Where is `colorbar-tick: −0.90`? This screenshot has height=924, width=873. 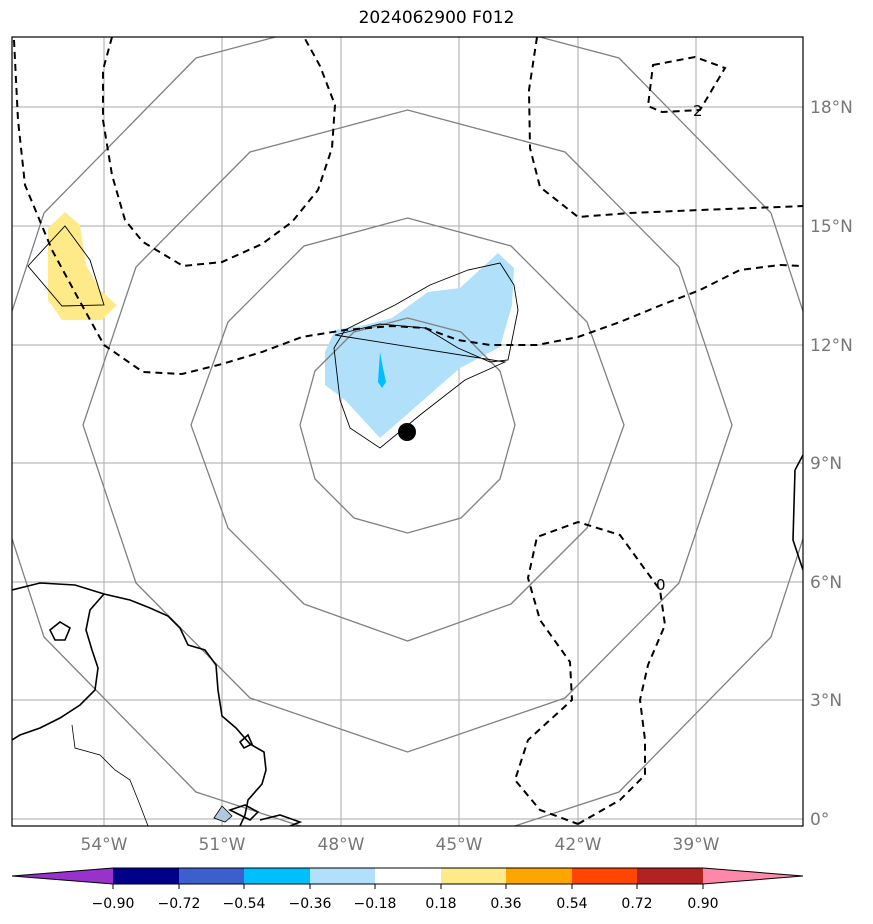
colorbar-tick: −0.90 is located at coordinates (113, 904).